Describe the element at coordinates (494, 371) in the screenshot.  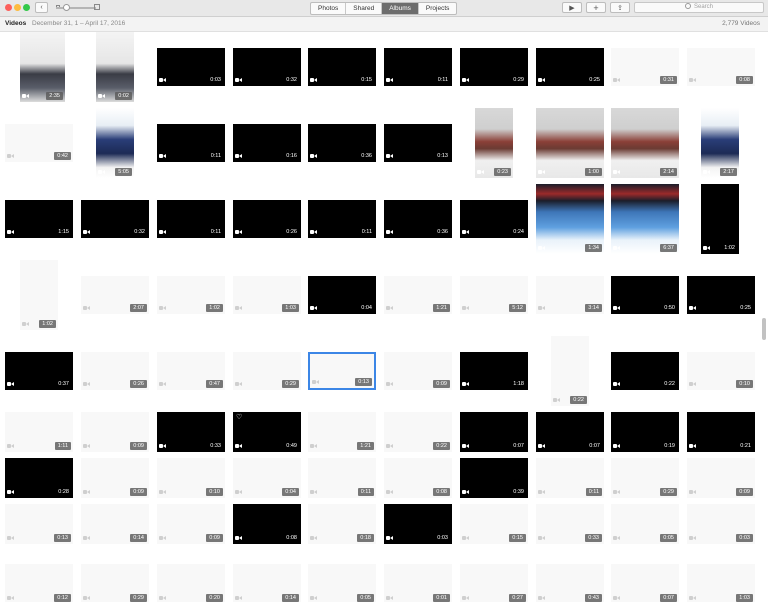
I see `video-thumbnail: 1:18` at that location.